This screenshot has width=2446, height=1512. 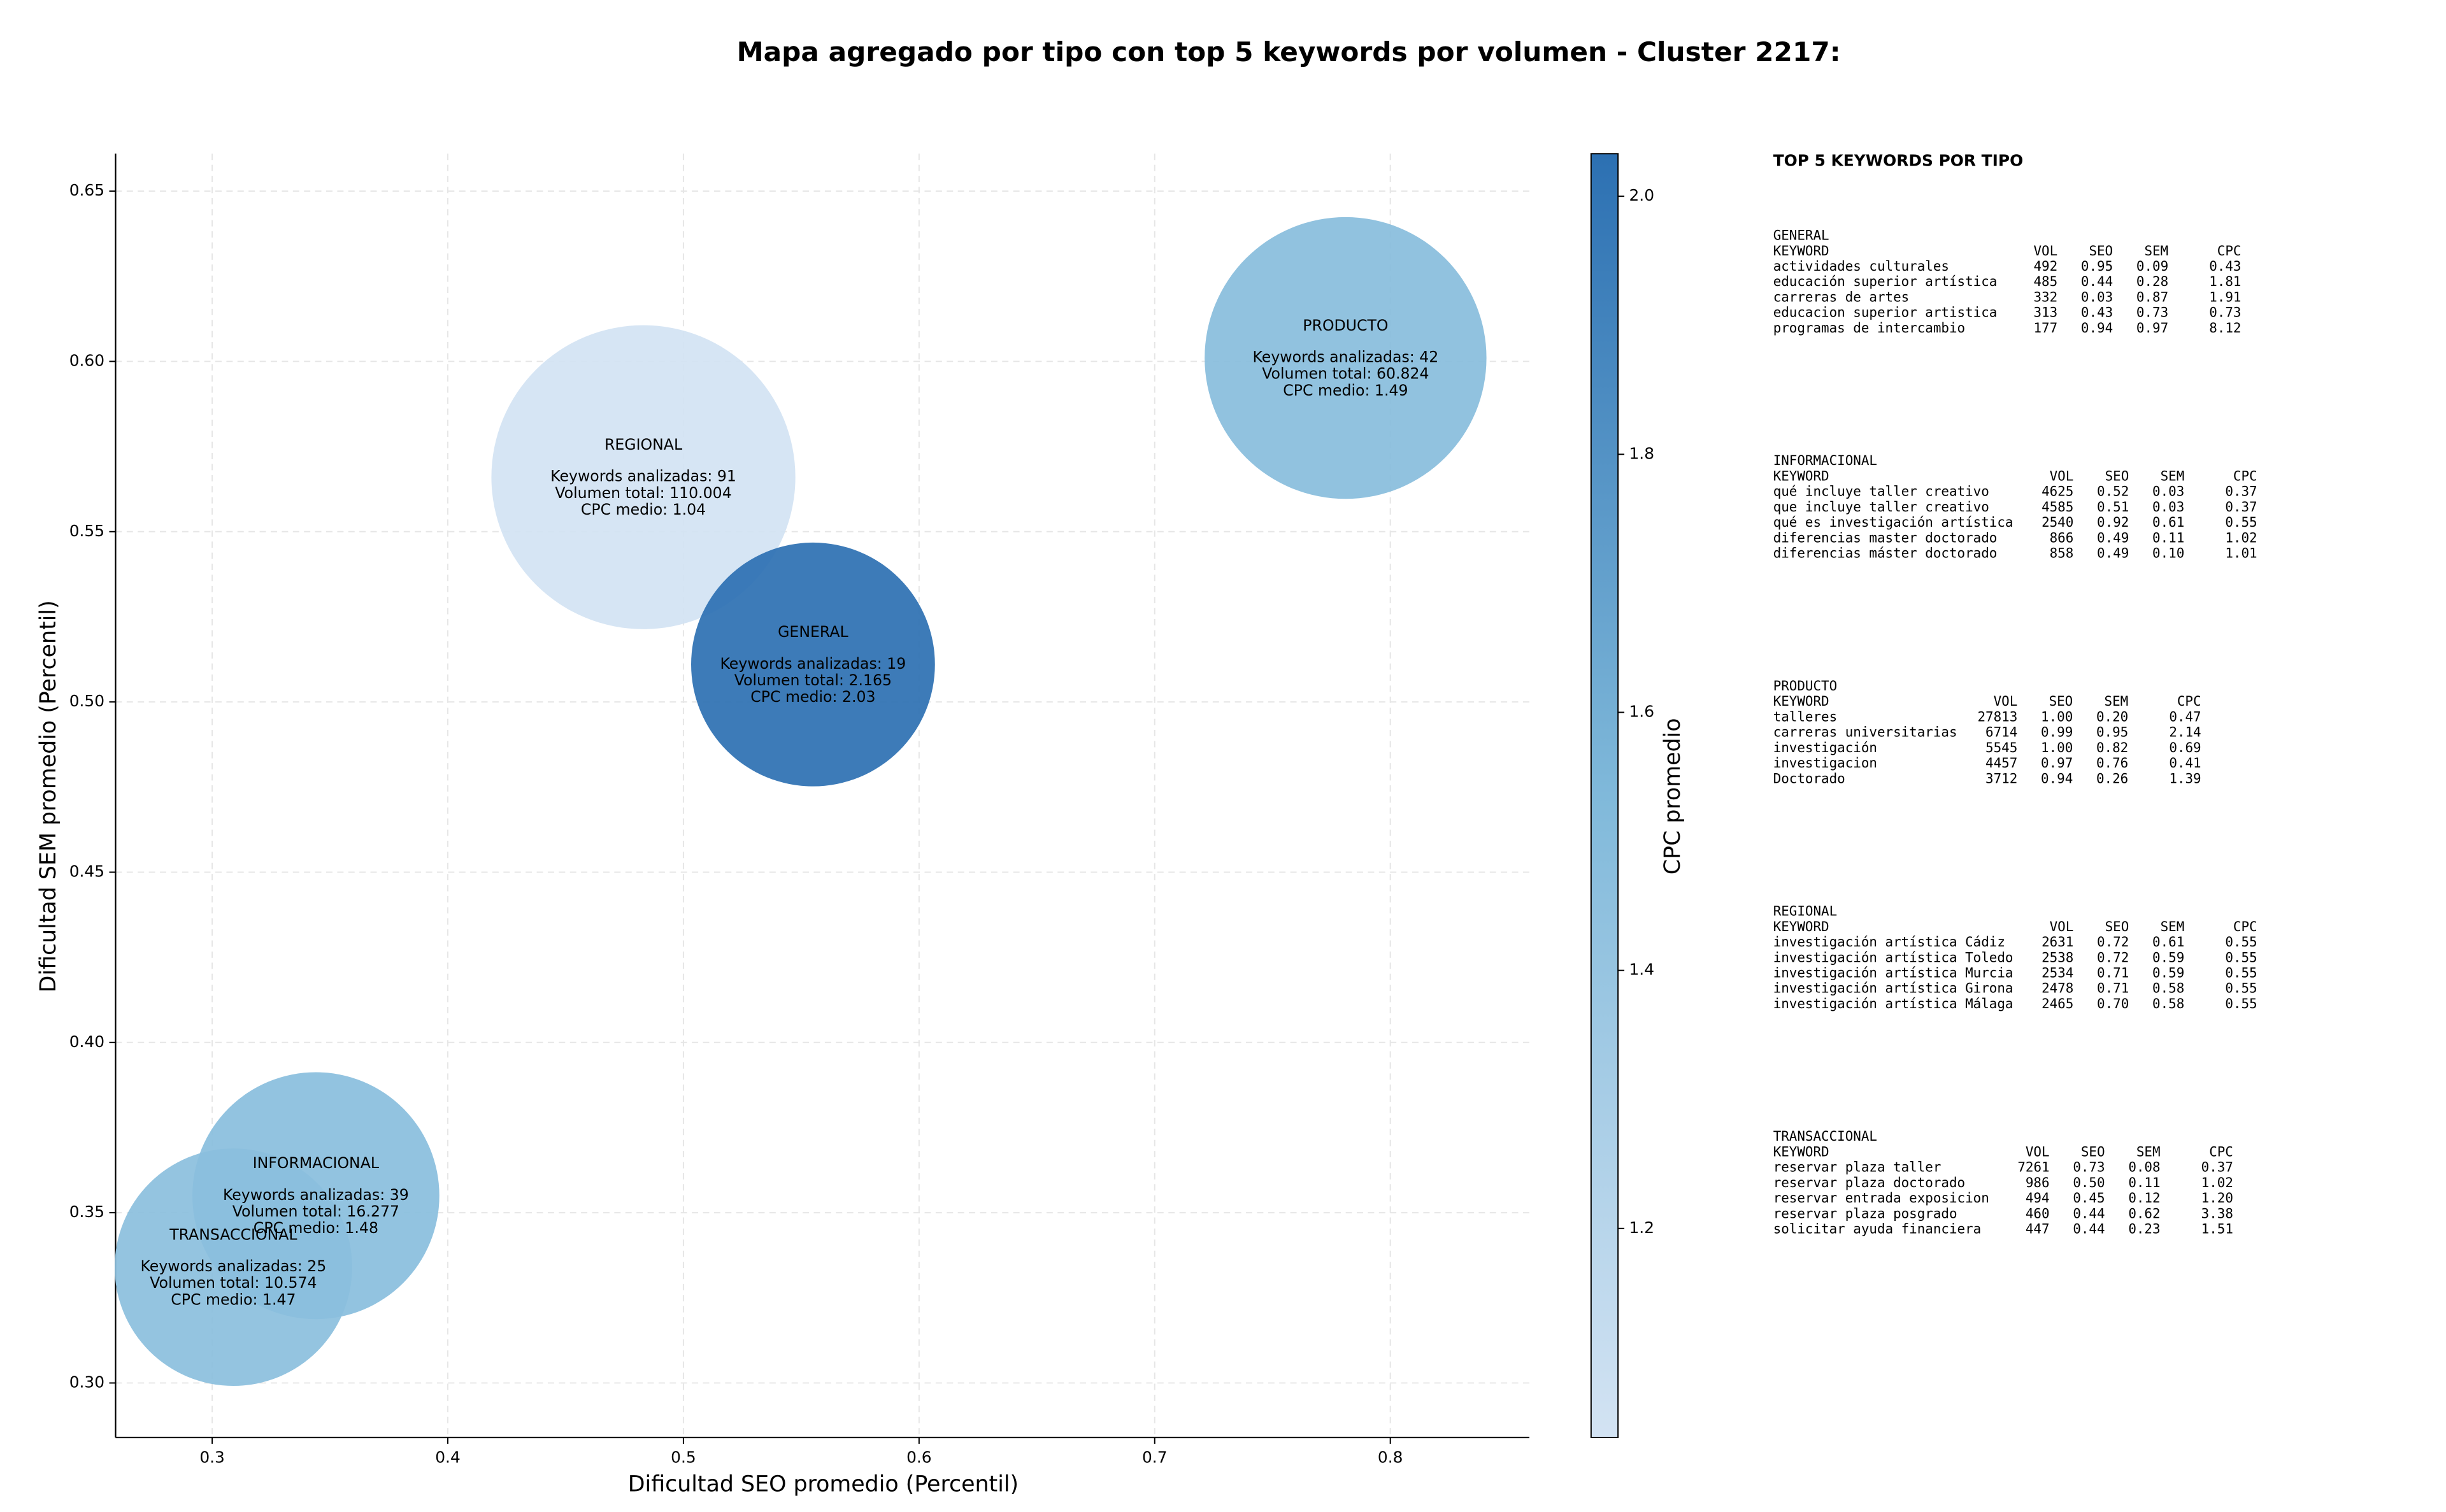 I want to click on table-cell: reservar plaza taller, so click(x=1857, y=1167).